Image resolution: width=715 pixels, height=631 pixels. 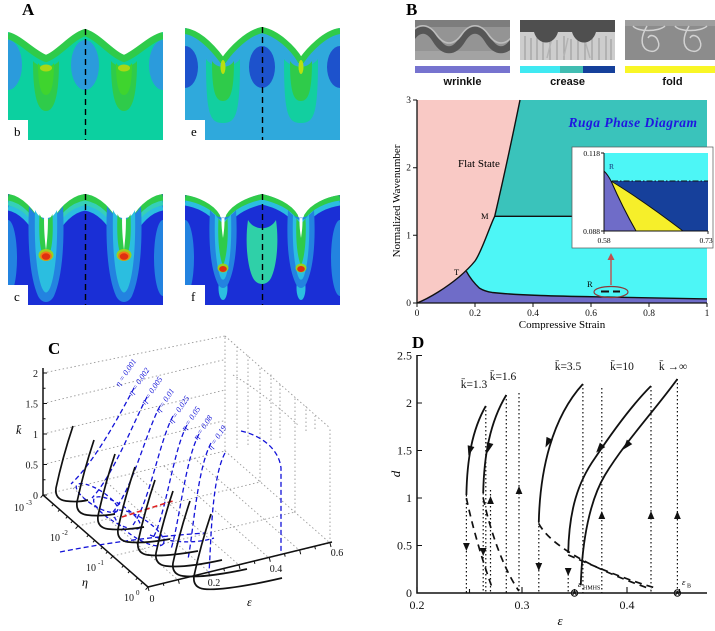 I want to click on black-equilibrium-curves, so click(x=169, y=508).